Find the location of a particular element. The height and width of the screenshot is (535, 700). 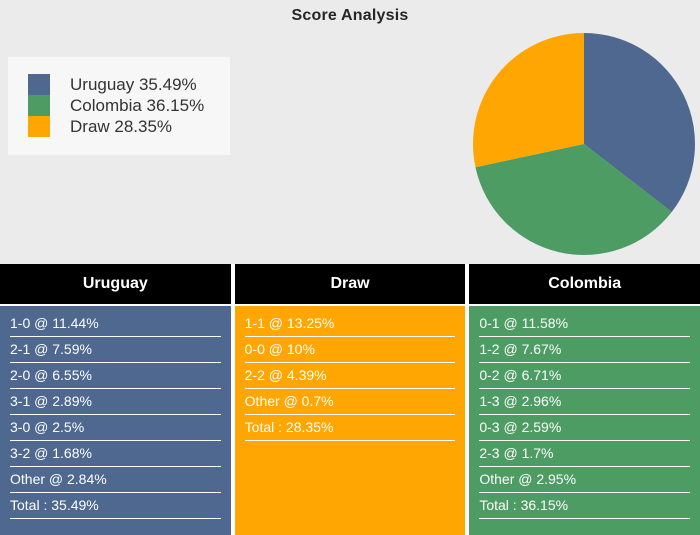

table-row: 2-1 @ 7.59% is located at coordinates (115, 350).